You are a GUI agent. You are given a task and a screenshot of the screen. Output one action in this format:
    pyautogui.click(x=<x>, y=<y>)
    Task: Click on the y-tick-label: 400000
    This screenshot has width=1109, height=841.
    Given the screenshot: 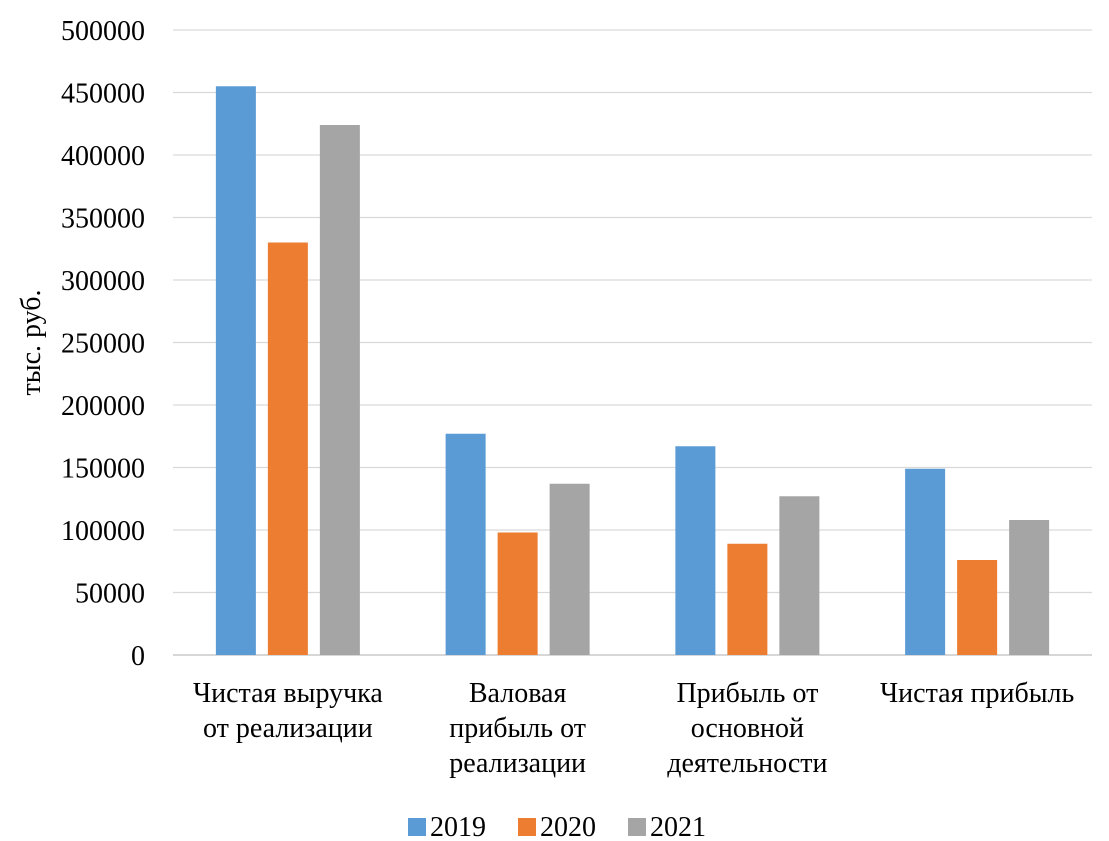 What is the action you would take?
    pyautogui.click(x=103, y=156)
    